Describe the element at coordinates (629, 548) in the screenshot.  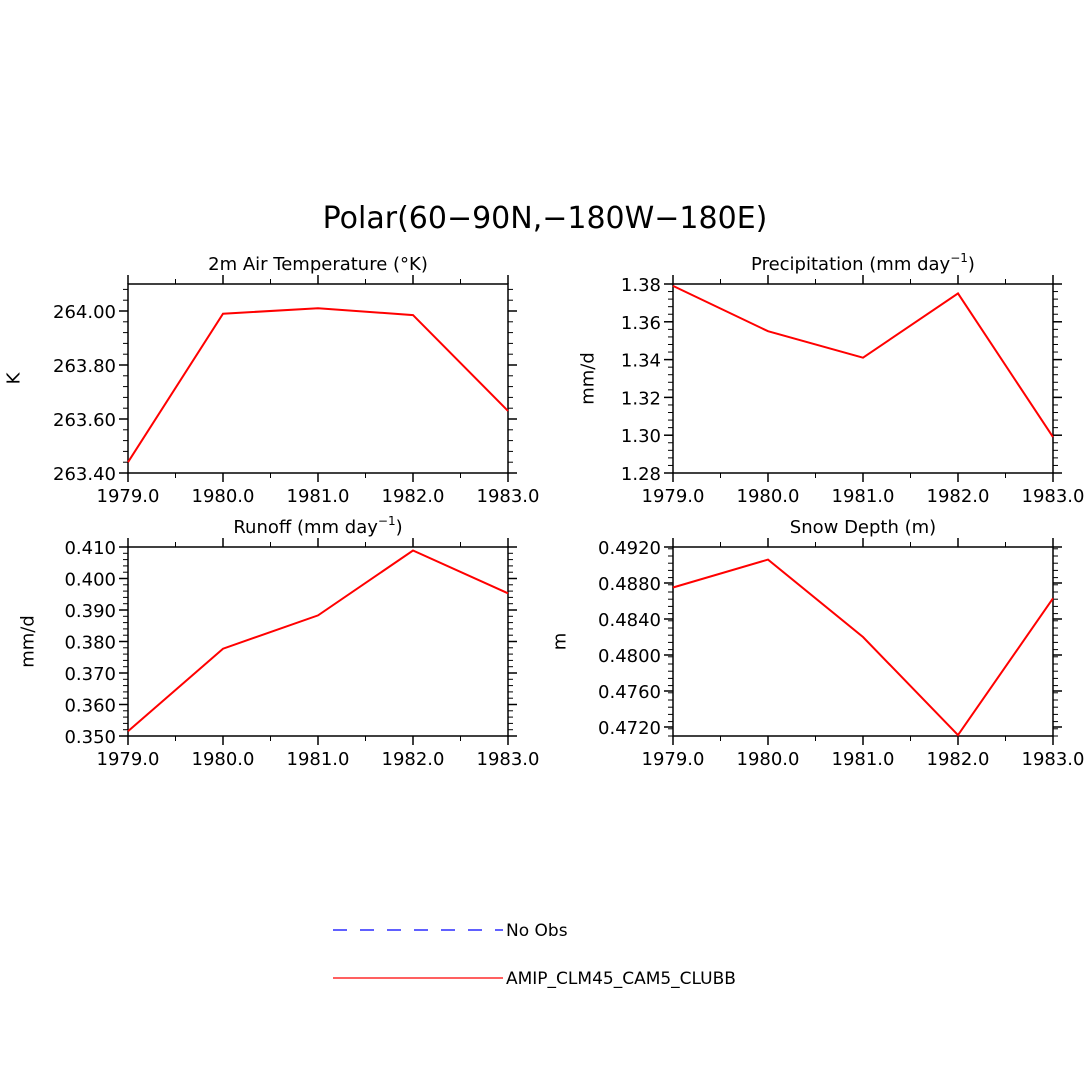
I see `y-tick-label: 0.4920` at that location.